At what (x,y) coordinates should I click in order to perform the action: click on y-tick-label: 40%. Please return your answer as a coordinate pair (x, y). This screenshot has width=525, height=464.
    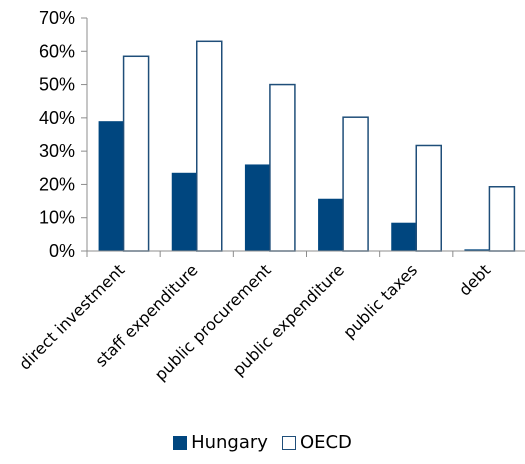
    Looking at the image, I should click on (57, 118).